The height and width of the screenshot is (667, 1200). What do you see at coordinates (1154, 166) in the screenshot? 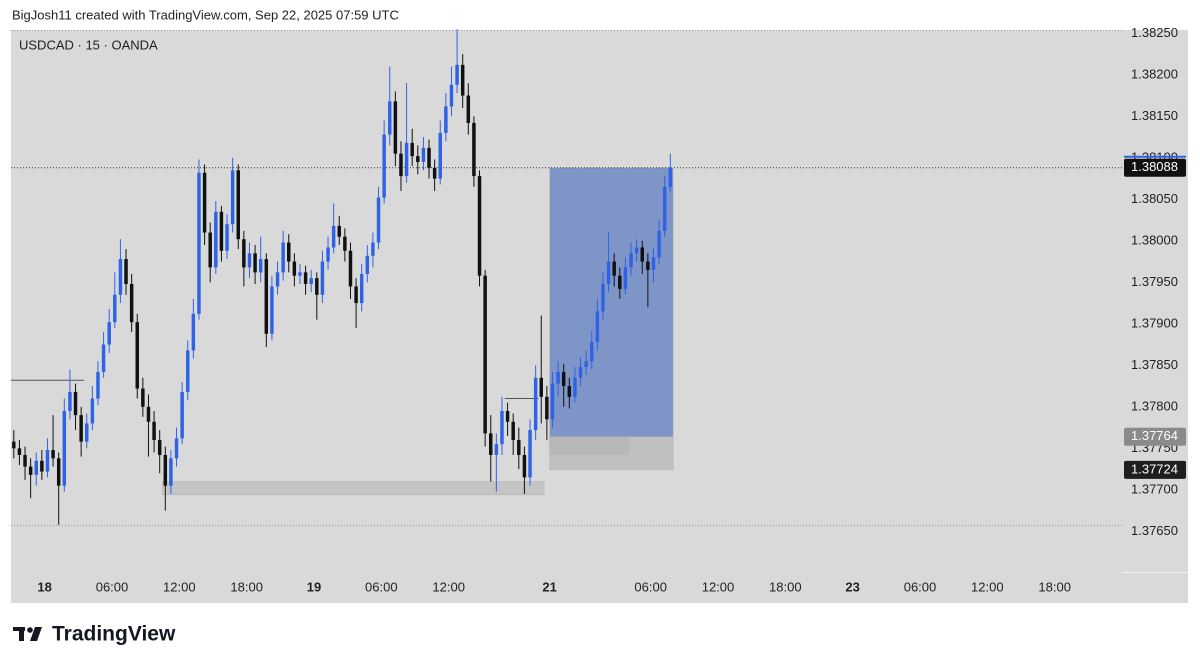
I see `price-tag: 1.38088` at bounding box center [1154, 166].